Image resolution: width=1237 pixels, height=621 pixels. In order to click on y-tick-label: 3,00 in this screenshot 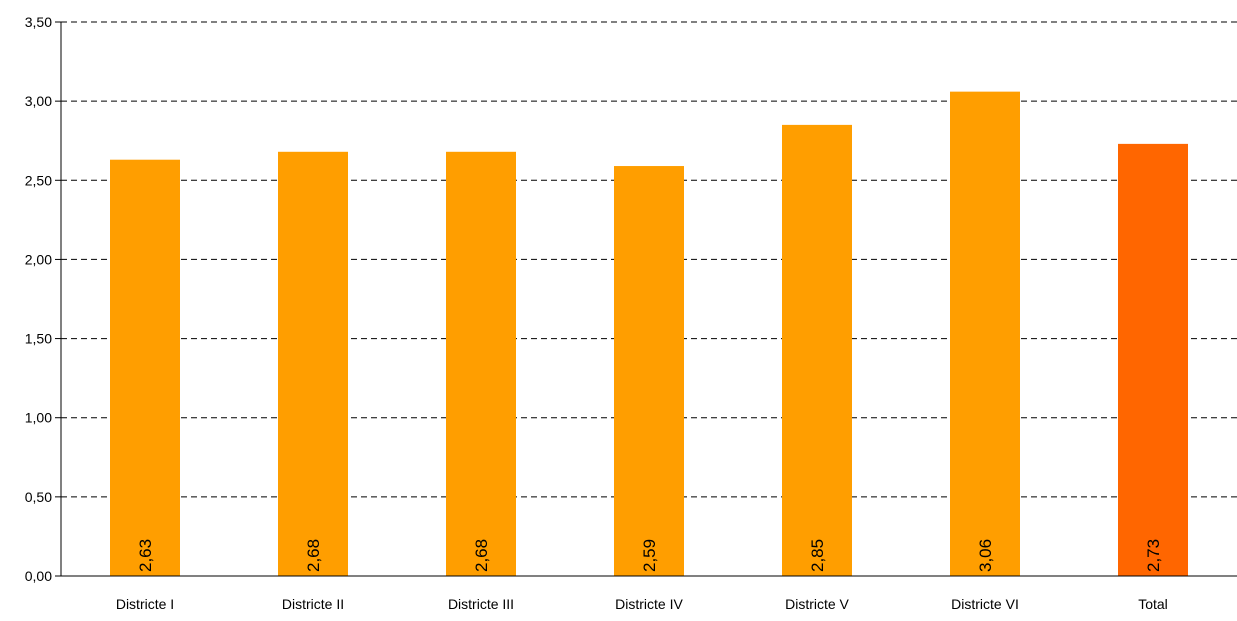, I will do `click(38, 101)`.